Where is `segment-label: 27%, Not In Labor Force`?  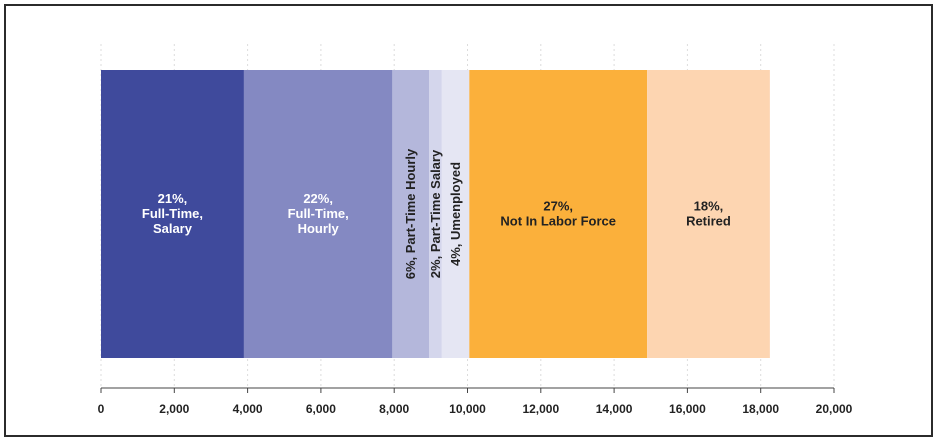
segment-label: 27%, Not In Labor Force is located at coordinates (558, 214).